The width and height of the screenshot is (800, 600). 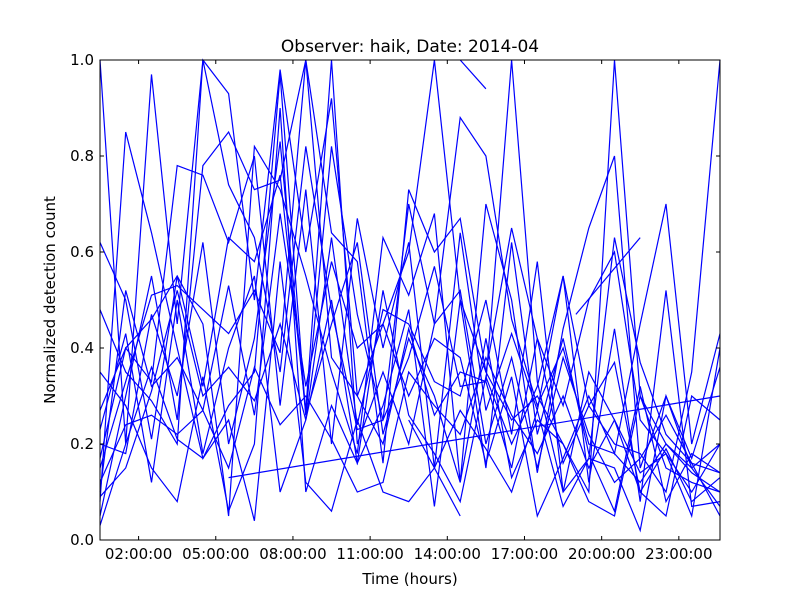 I want to click on y-tick-label-6: 1.0, so click(x=82, y=60).